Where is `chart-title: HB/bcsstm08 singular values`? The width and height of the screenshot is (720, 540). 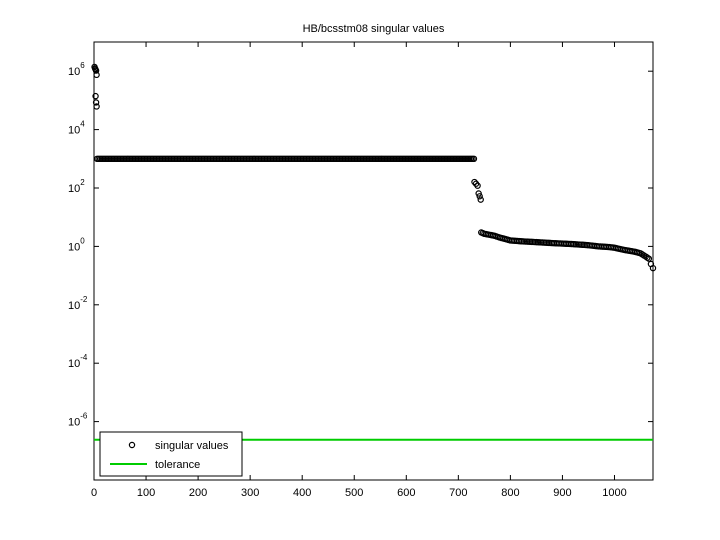
chart-title: HB/bcsstm08 singular values is located at coordinates (374, 29).